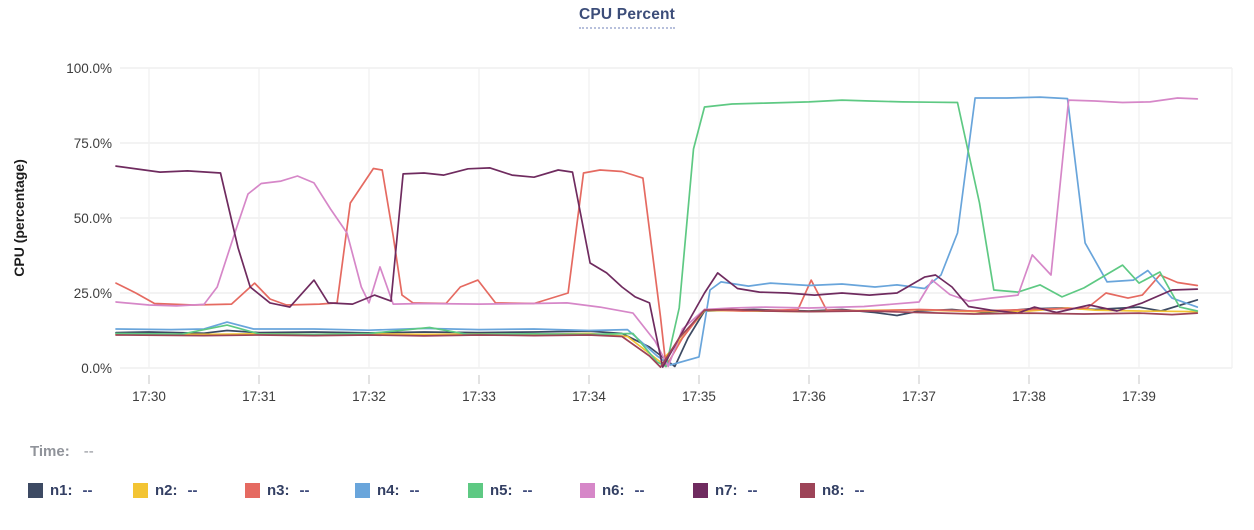  Describe the element at coordinates (93, 143) in the screenshot. I see `y-tick-label: 75.0%` at that location.